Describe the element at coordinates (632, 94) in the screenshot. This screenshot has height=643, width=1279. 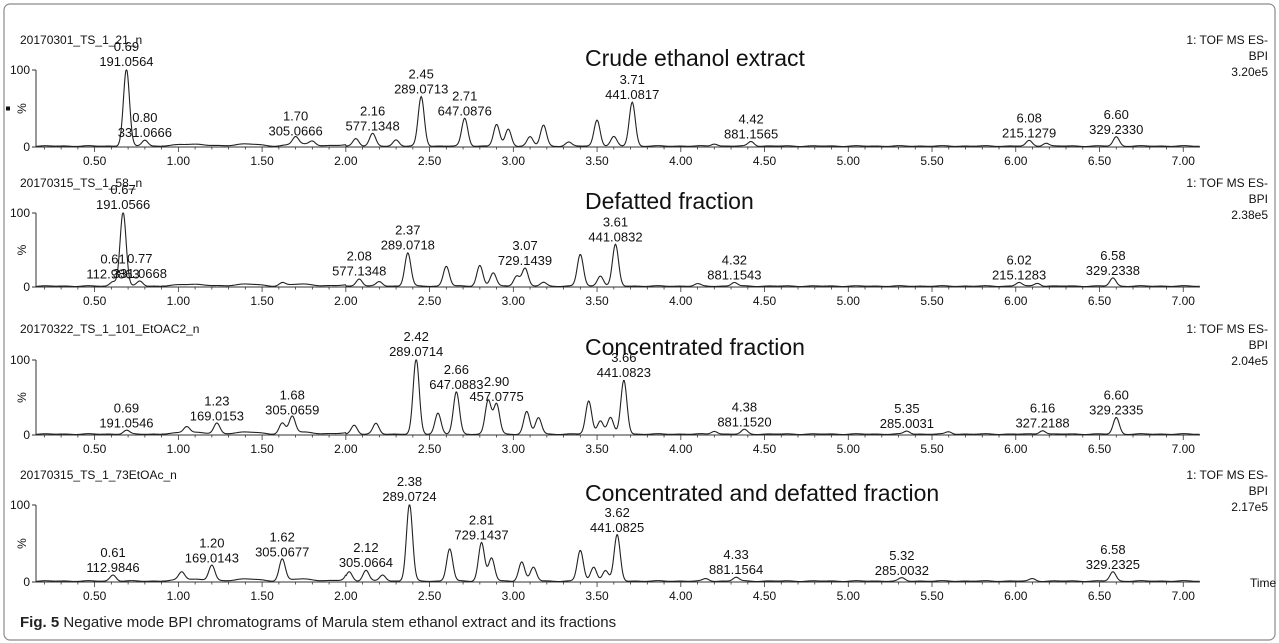
I see `peak-mz-label: 441.0817` at that location.